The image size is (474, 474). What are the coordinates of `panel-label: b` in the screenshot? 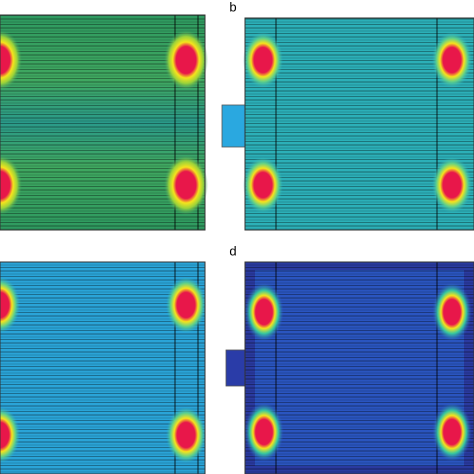 It's located at (232, 7).